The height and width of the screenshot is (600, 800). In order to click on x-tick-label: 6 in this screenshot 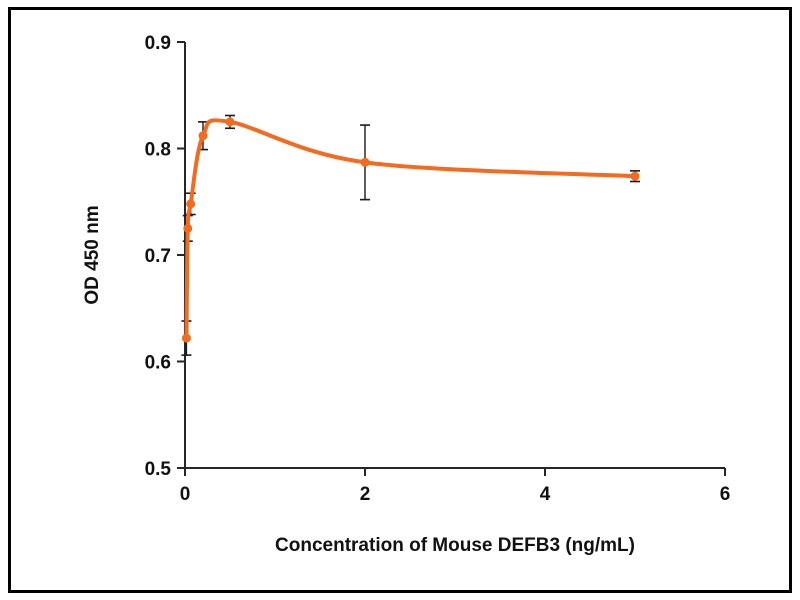, I will do `click(725, 494)`.